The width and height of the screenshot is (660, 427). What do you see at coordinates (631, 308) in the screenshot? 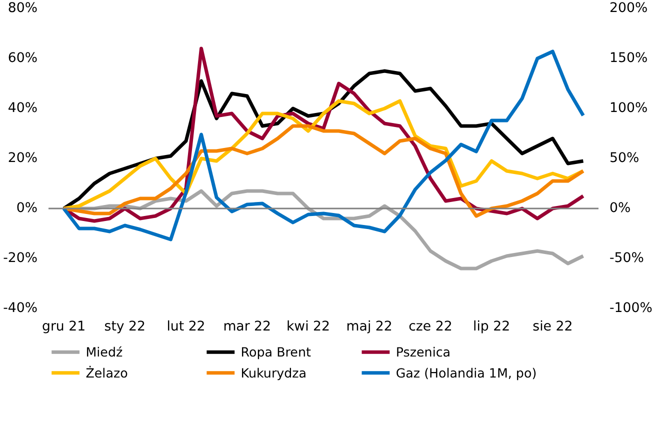
I see `y2-tick-label: -100%` at bounding box center [631, 308].